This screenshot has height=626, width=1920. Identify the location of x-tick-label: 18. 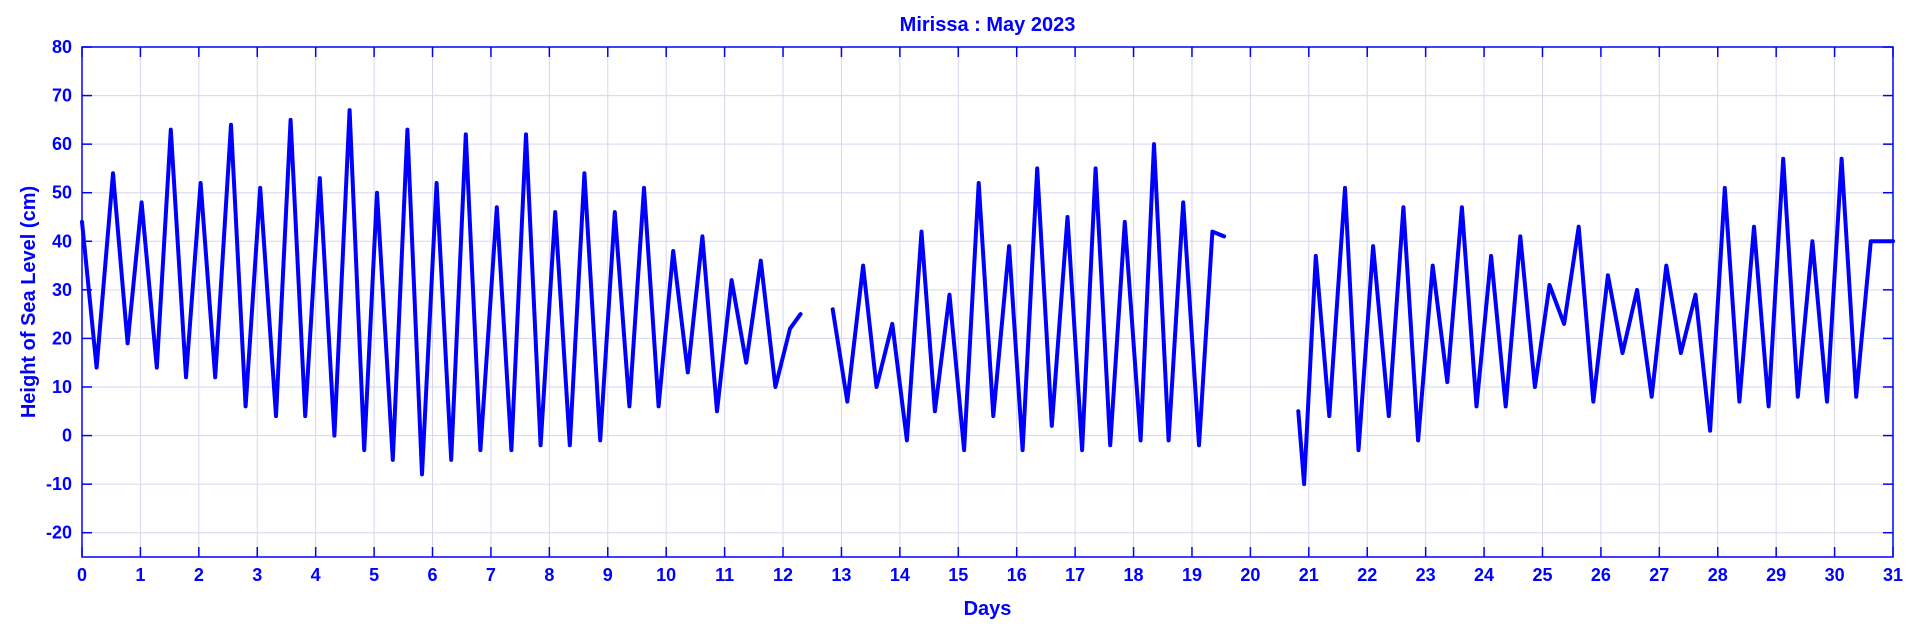
(1134, 575).